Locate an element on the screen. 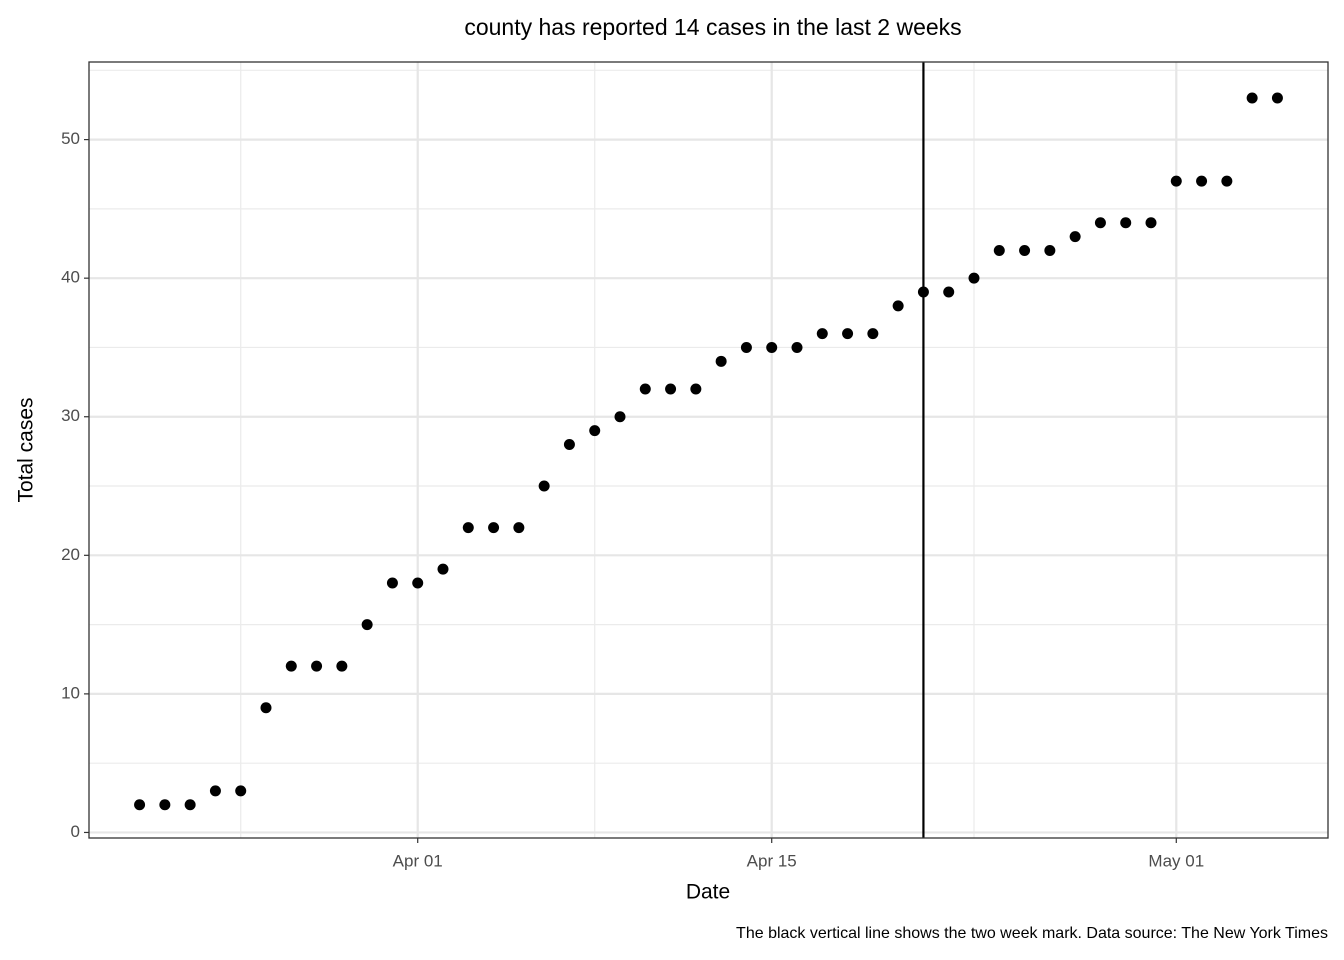 The height and width of the screenshot is (960, 1344). y-tick-label: 0 is located at coordinates (75, 831).